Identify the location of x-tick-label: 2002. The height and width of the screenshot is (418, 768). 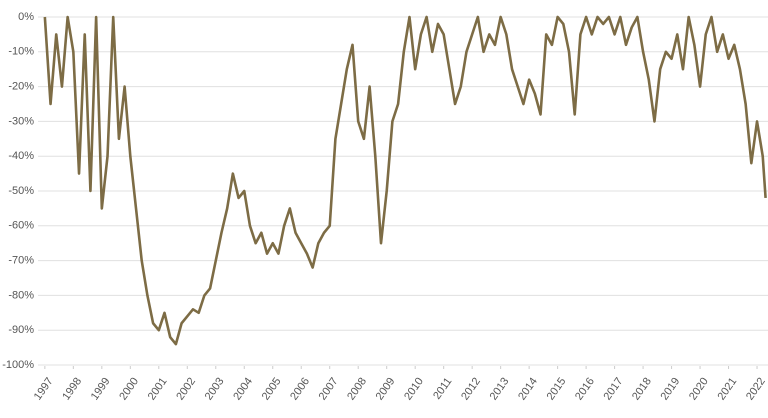
(186, 389).